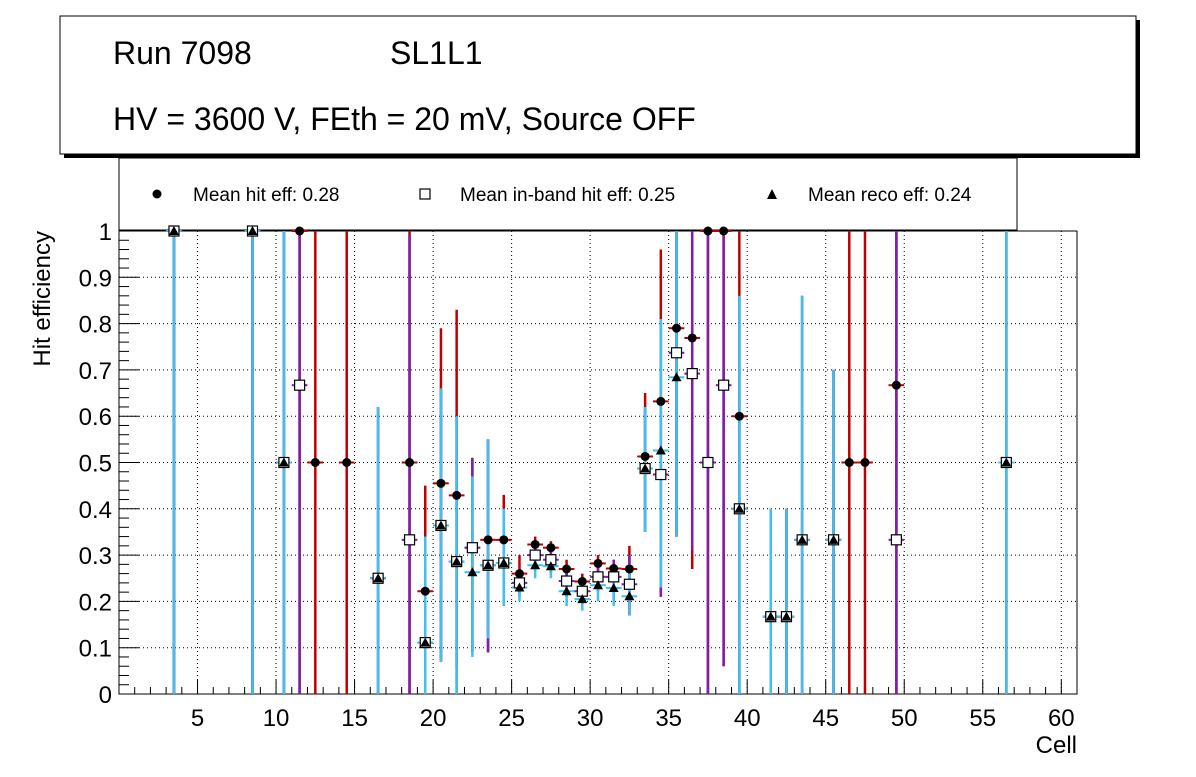 The height and width of the screenshot is (777, 1196). Describe the element at coordinates (436, 53) in the screenshot. I see `layer-label: SL1L1` at that location.